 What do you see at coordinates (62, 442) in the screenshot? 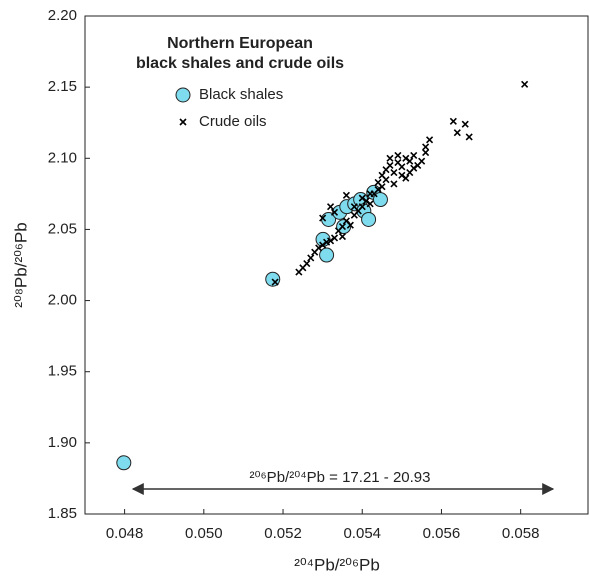
I see `y-tick-label: 1.90` at bounding box center [62, 442].